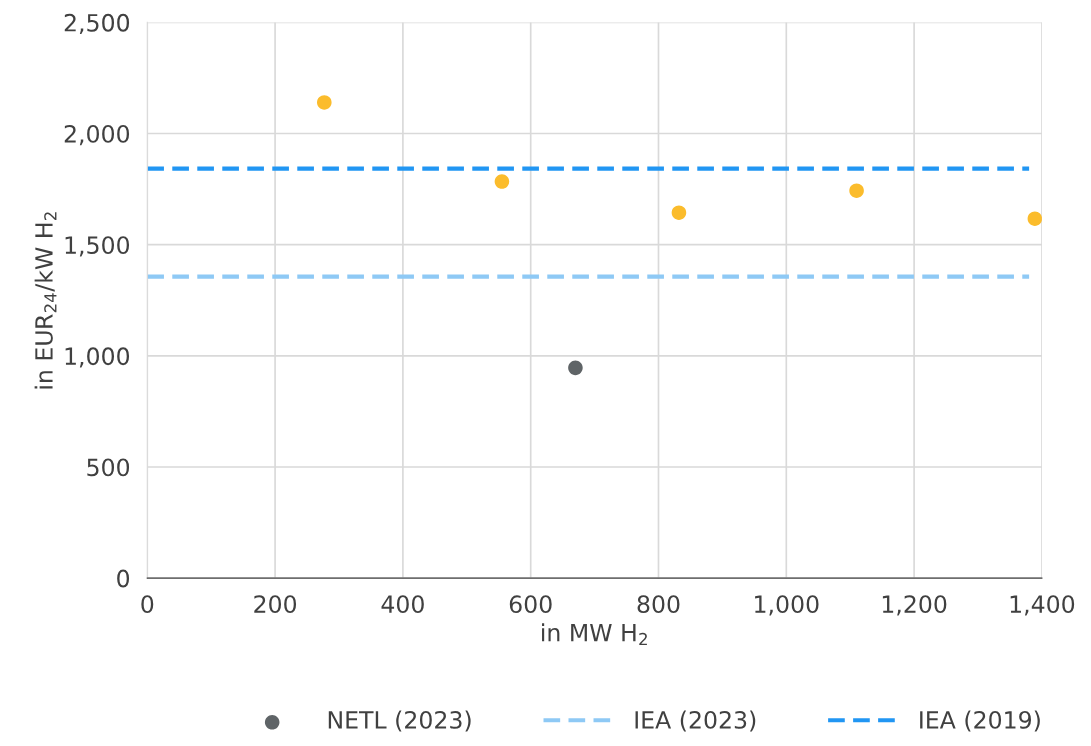  What do you see at coordinates (1042, 605) in the screenshot?
I see `x-tick-label: 1,400` at bounding box center [1042, 605].